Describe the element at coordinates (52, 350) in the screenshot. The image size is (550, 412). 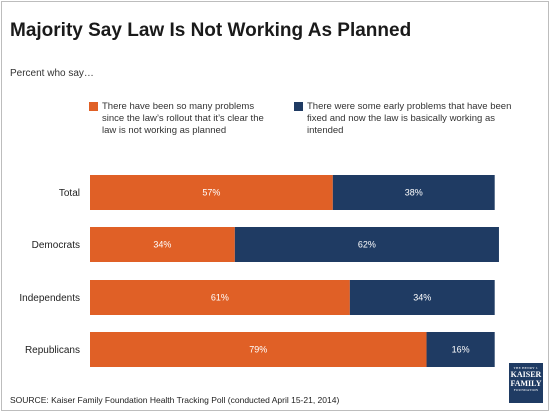
I see `category-label-republicans: Republicans` at that location.